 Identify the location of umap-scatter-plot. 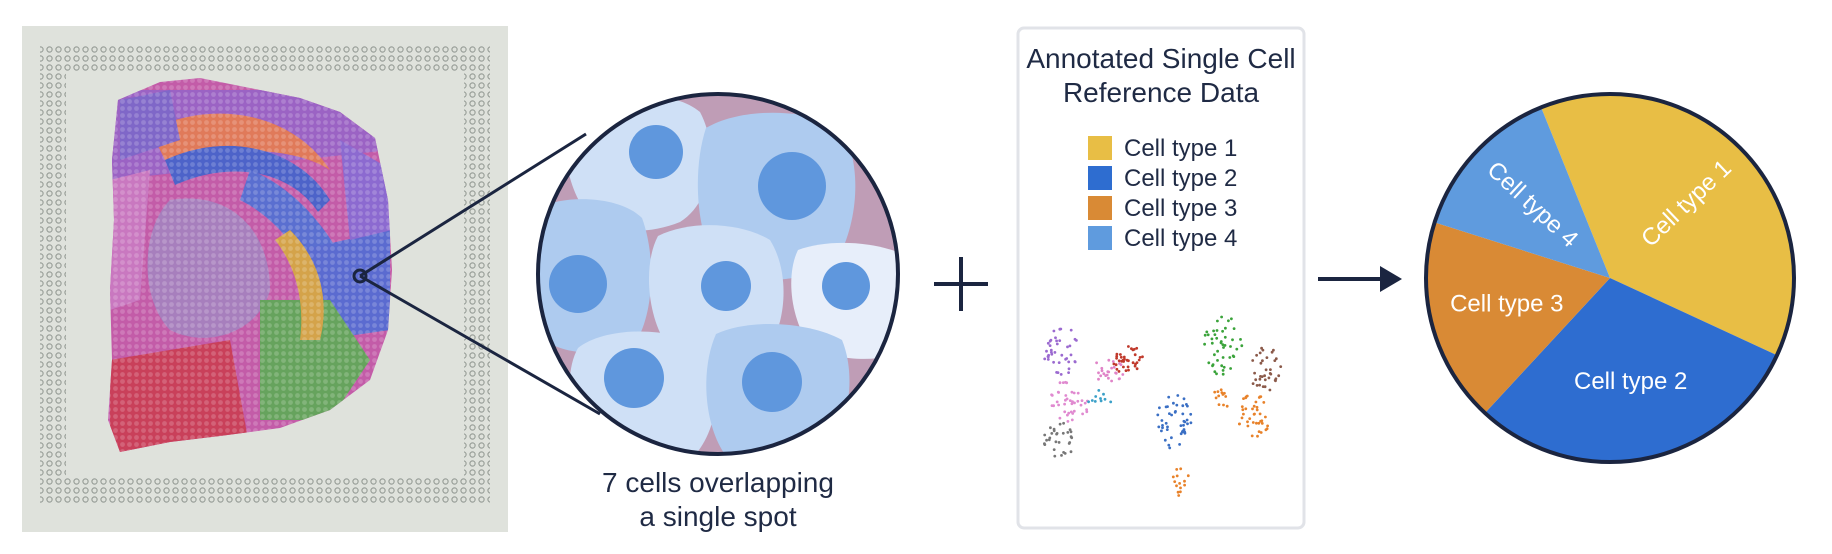
(1163, 406).